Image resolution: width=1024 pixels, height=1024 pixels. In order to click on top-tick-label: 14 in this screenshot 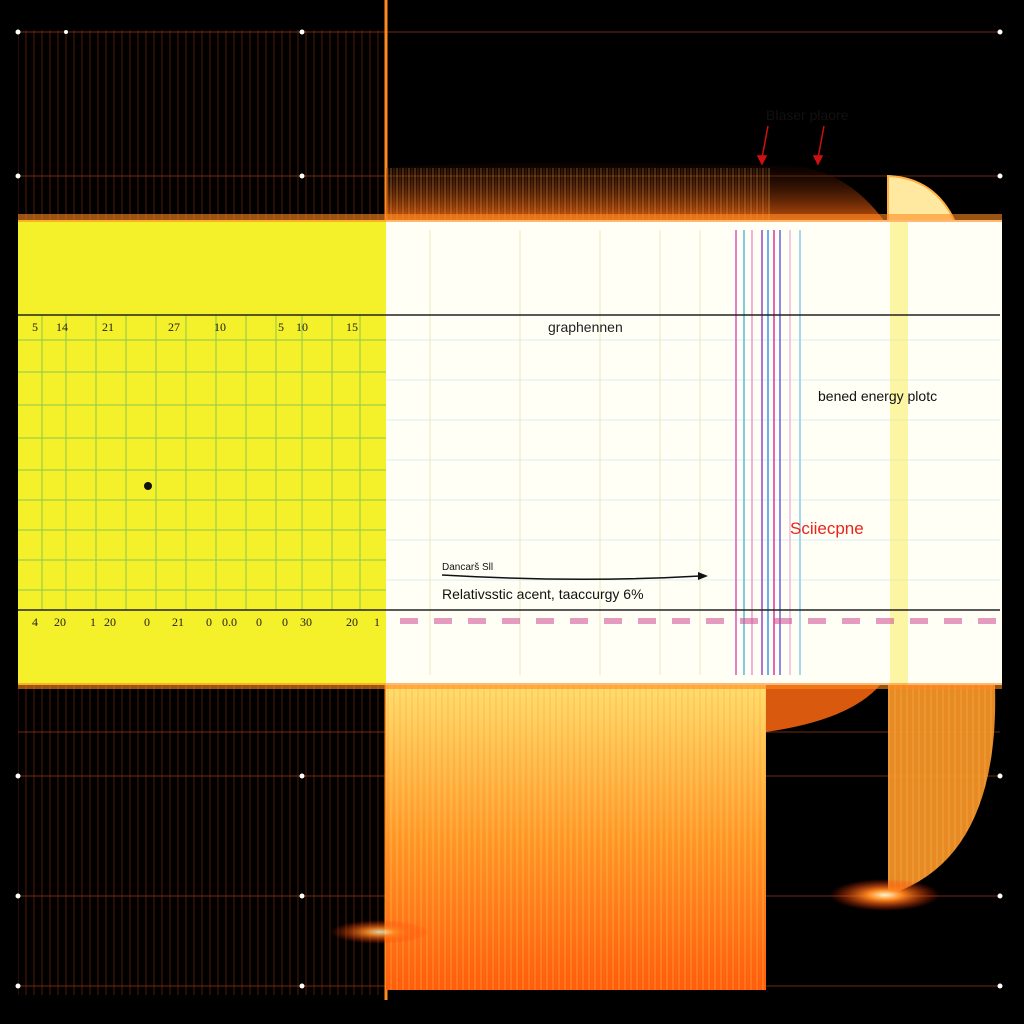, I will do `click(62, 327)`.